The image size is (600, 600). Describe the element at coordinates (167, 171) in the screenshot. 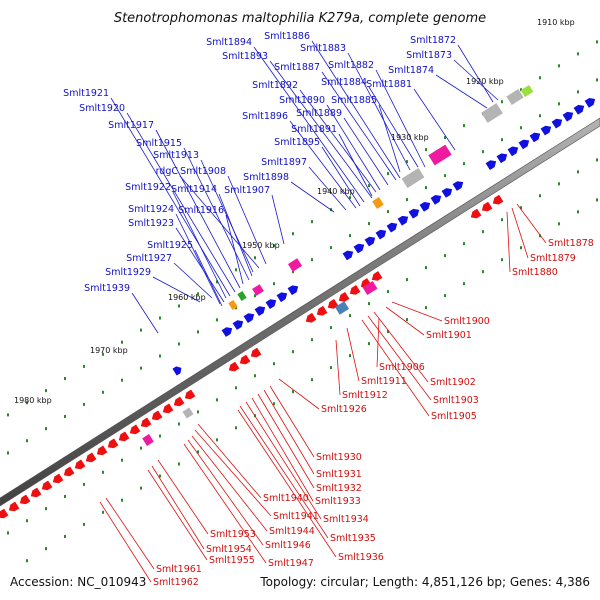

I see `forward-gene-label: rdgC` at that location.